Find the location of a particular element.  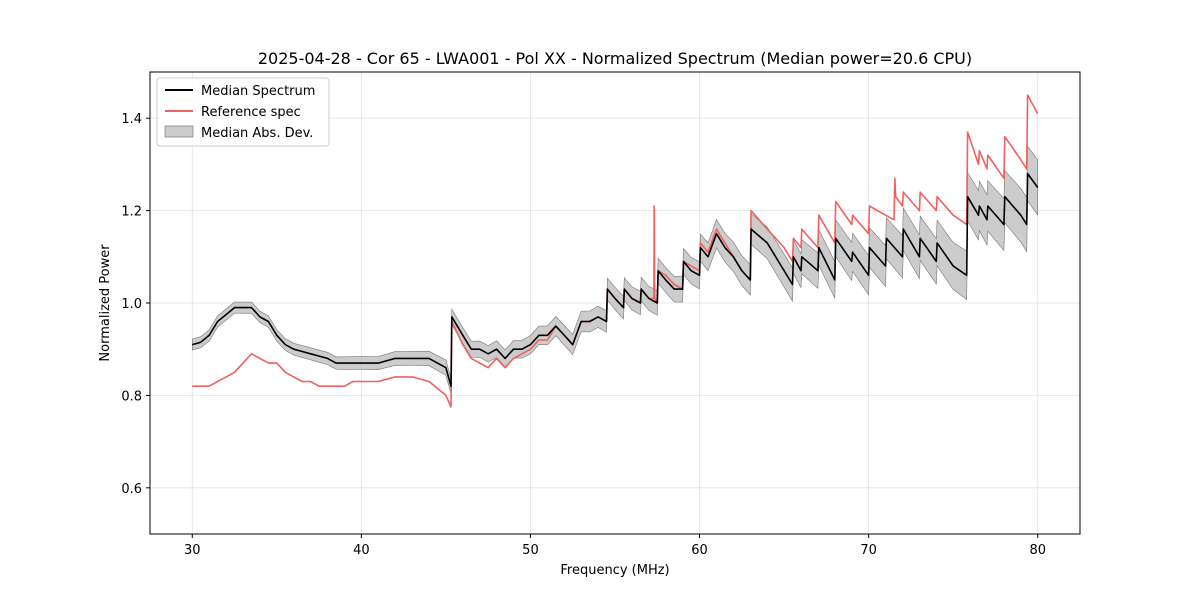

y-tick-label: 1.0 is located at coordinates (131, 304).